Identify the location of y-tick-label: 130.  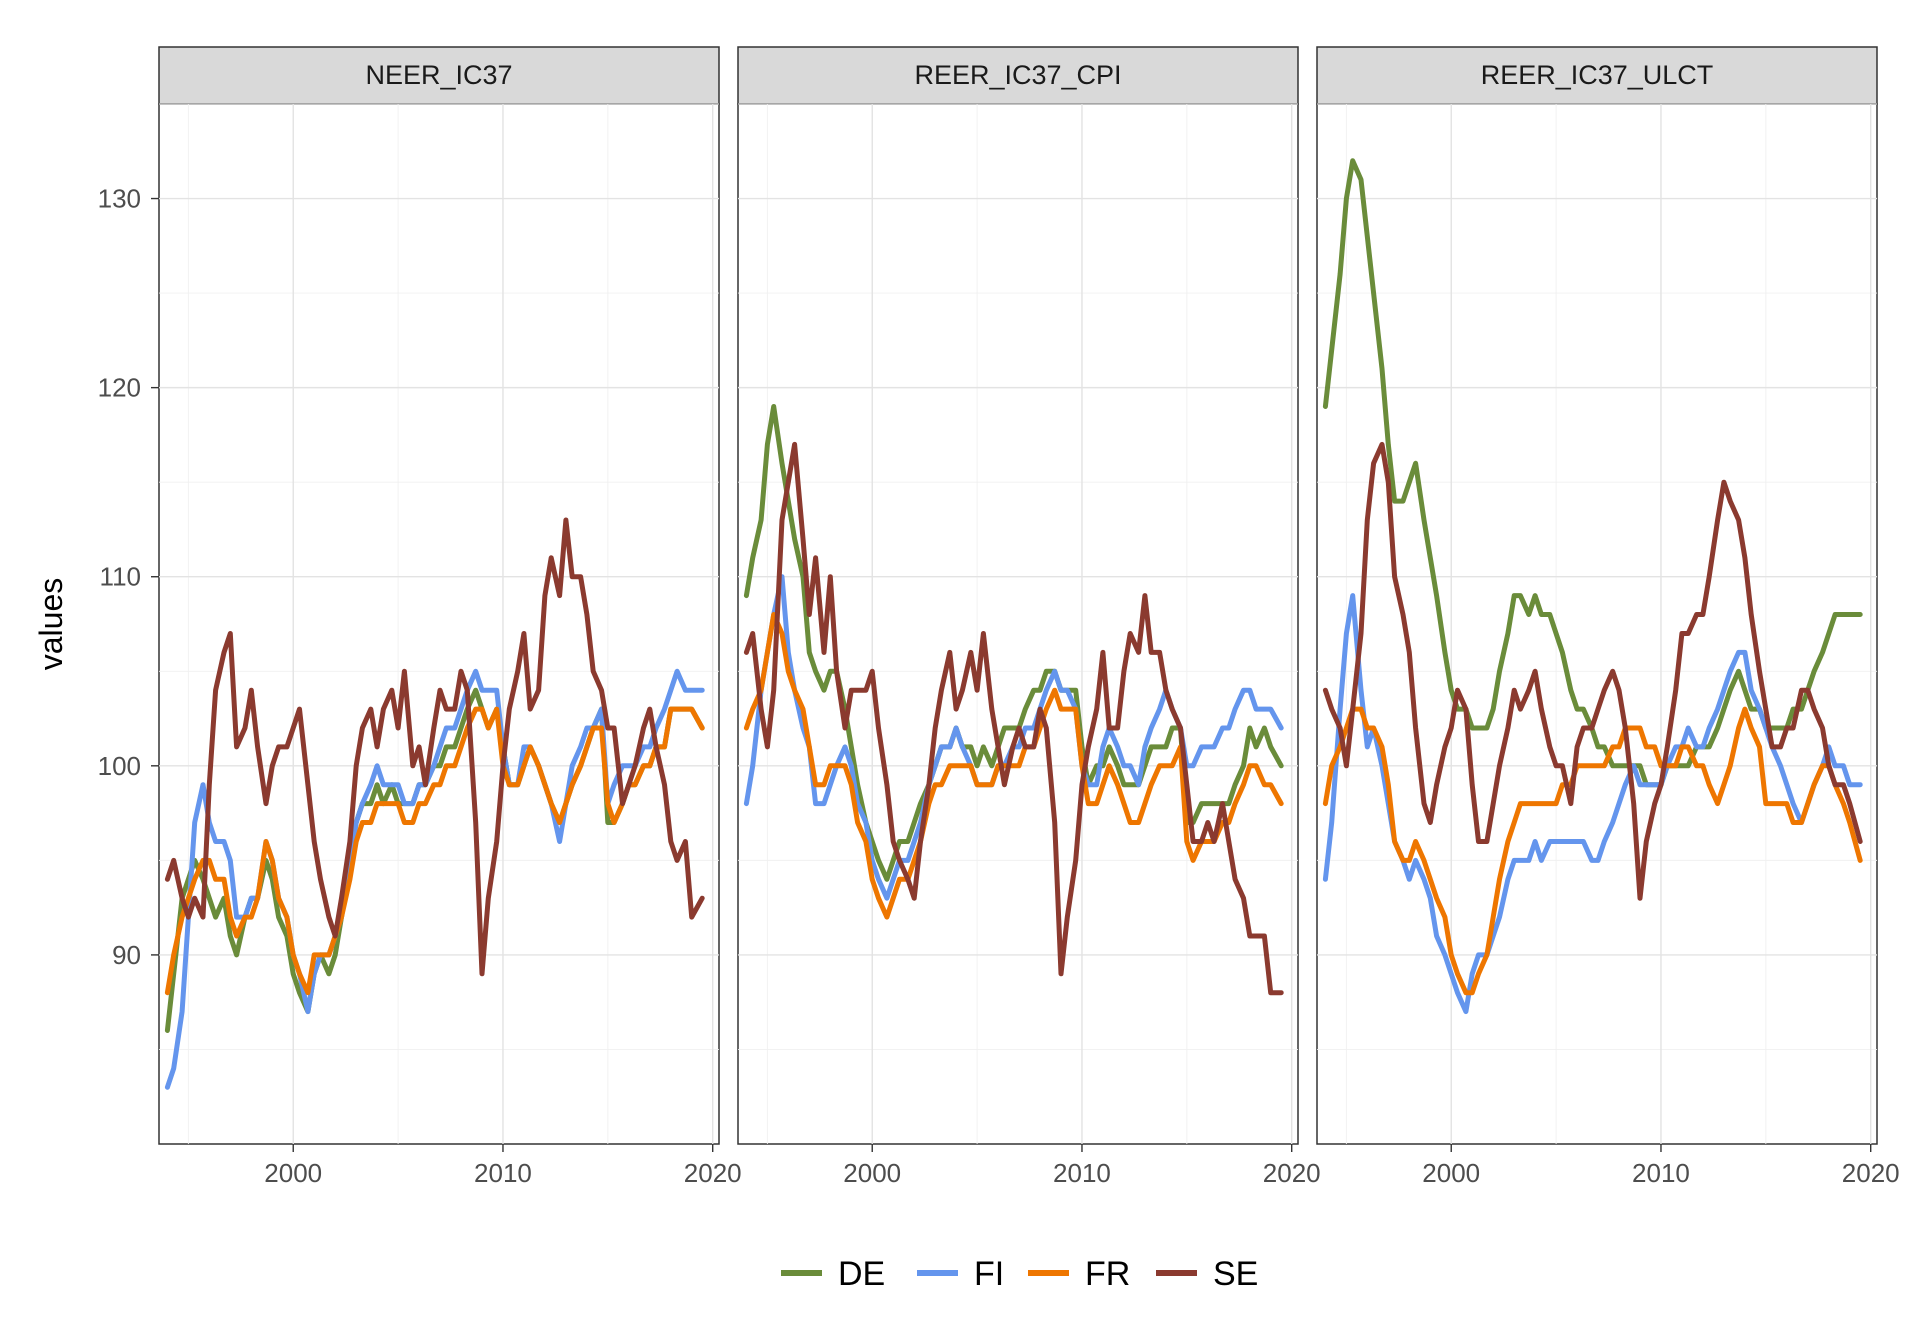
(119, 199).